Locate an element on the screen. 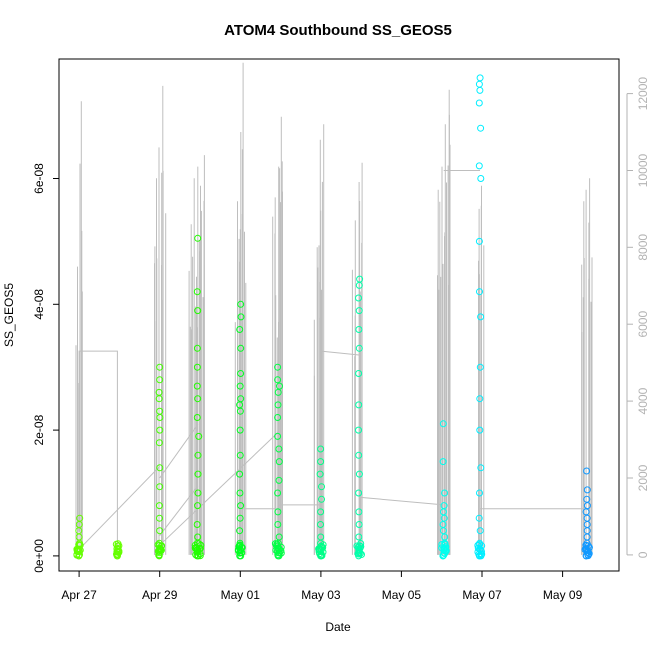 This screenshot has width=650, height=650. right-tick-label: 4000 is located at coordinates (643, 400).